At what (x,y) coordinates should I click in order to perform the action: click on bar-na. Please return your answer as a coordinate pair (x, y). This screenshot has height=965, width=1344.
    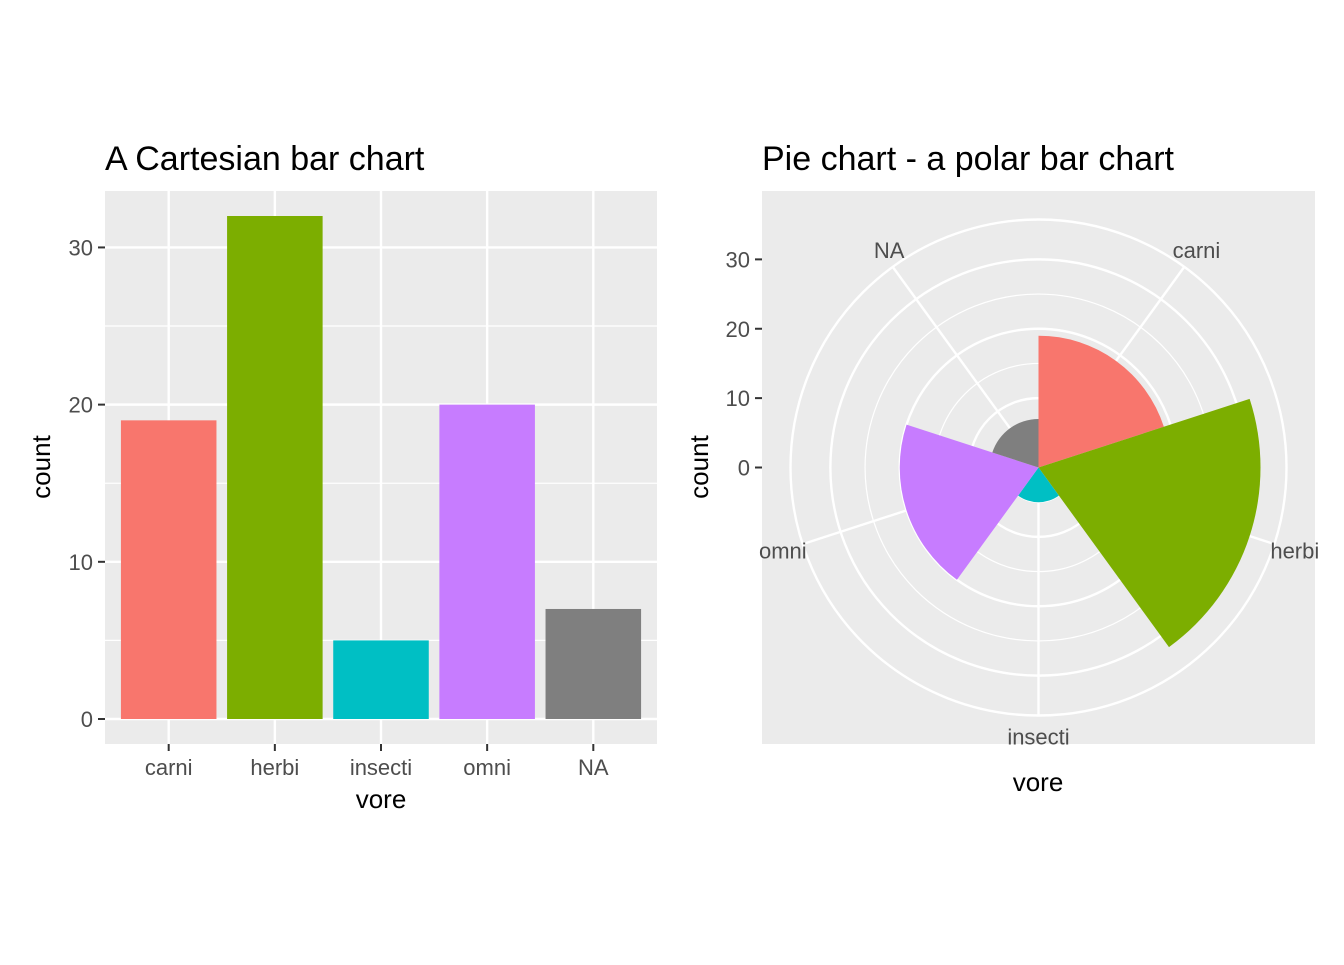
    Looking at the image, I should click on (593, 663).